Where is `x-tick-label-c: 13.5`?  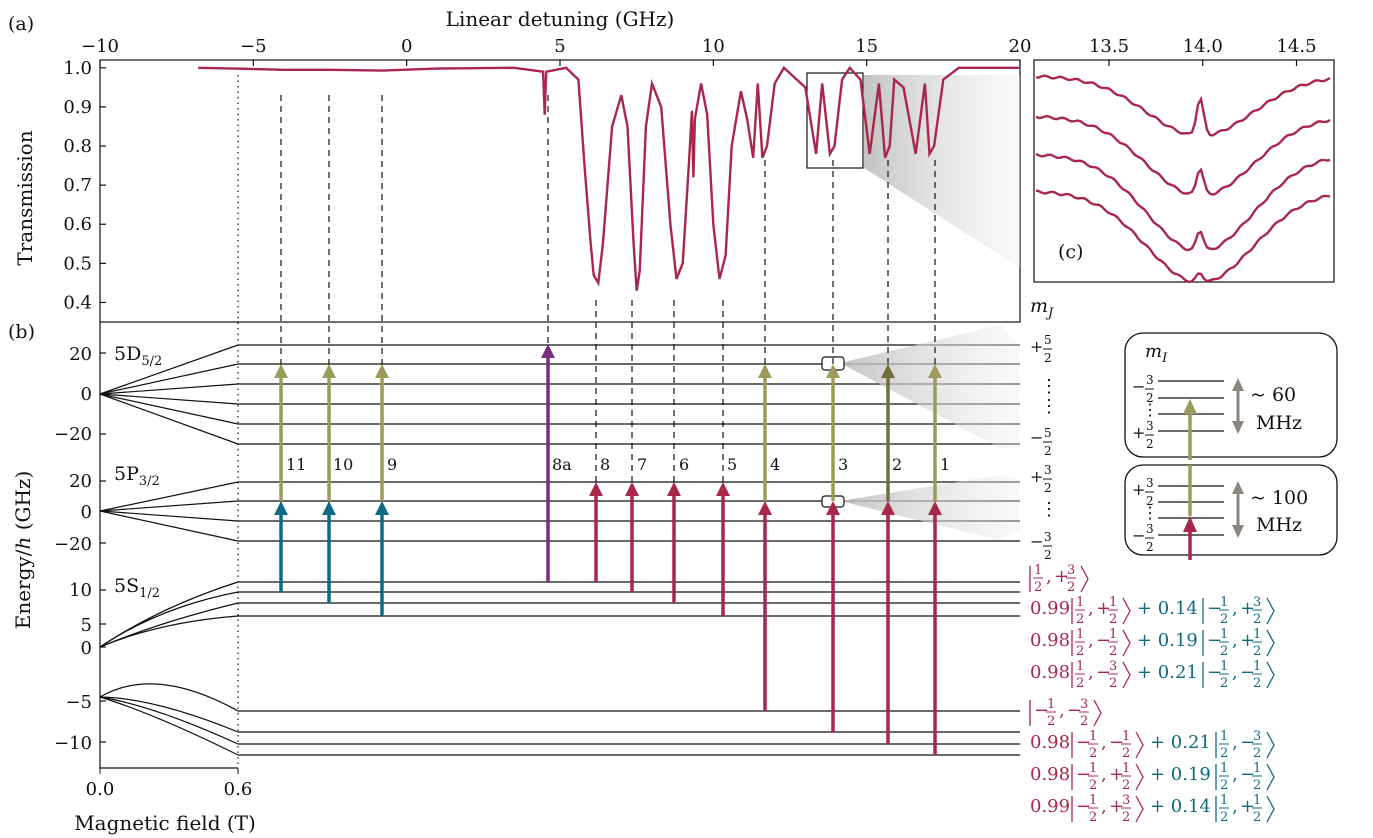
x-tick-label-c: 13.5 is located at coordinates (1109, 46).